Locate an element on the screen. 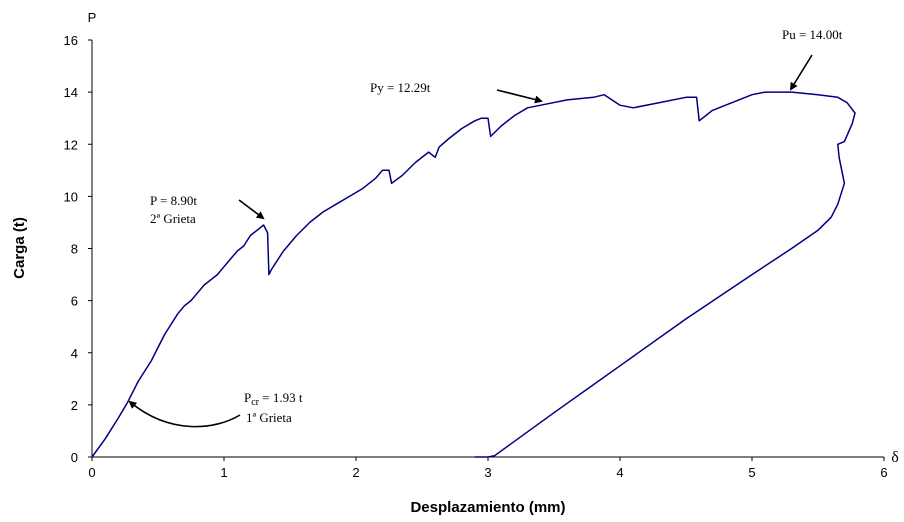 This screenshot has width=904, height=522. x-tick-label: 3 is located at coordinates (487, 472).